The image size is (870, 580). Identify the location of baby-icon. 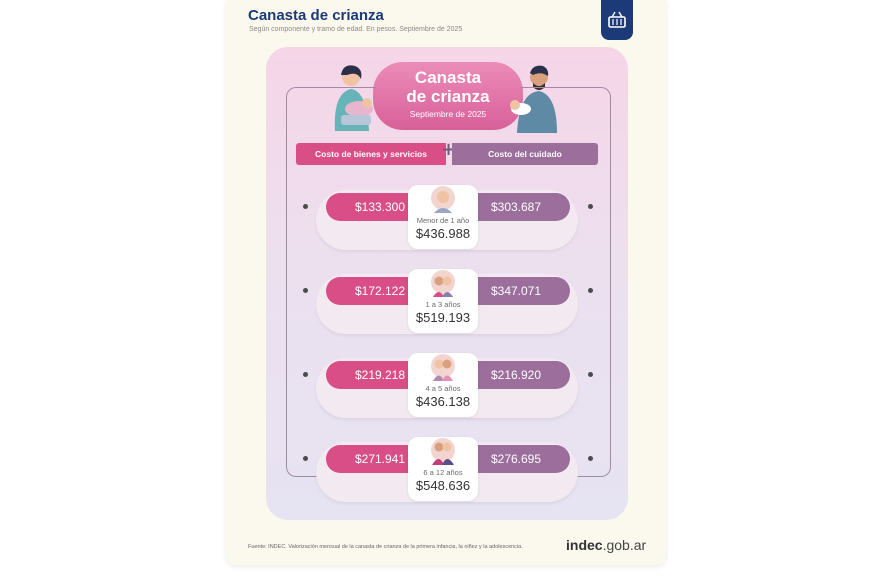
(443, 199).